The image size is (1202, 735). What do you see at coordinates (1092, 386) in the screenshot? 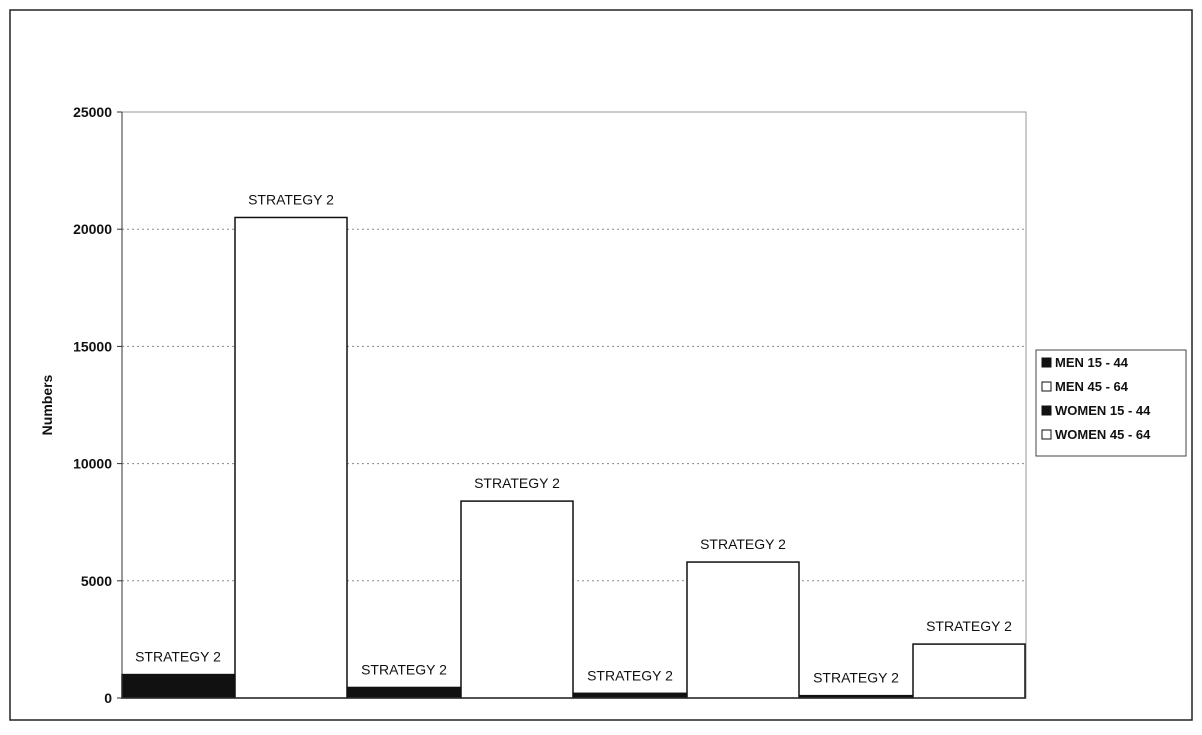
I see `legend-label: MEN 45 - 64` at bounding box center [1092, 386].